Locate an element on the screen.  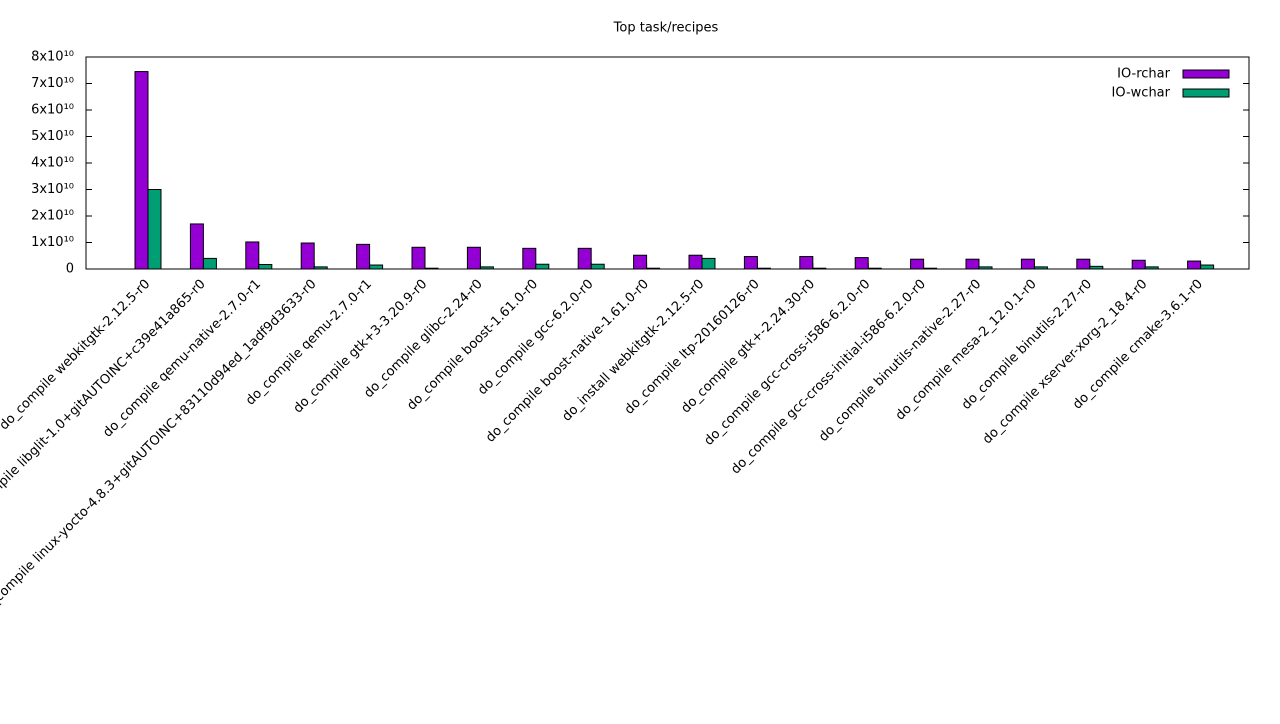
legend-label: IO-wchar is located at coordinates (1141, 93).